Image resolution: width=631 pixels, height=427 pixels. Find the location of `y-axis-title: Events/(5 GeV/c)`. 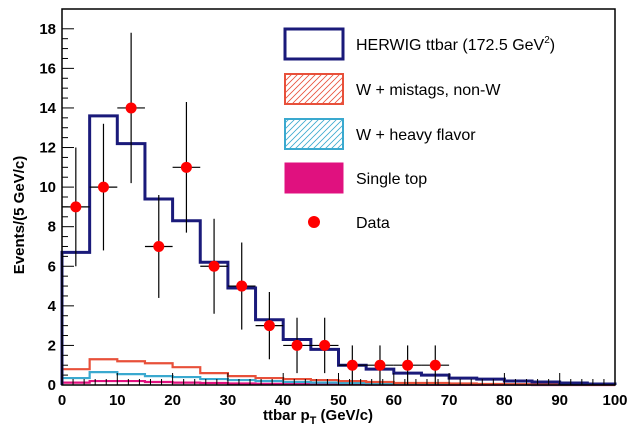

y-axis-title: Events/(5 GeV/c) is located at coordinates (19, 215).